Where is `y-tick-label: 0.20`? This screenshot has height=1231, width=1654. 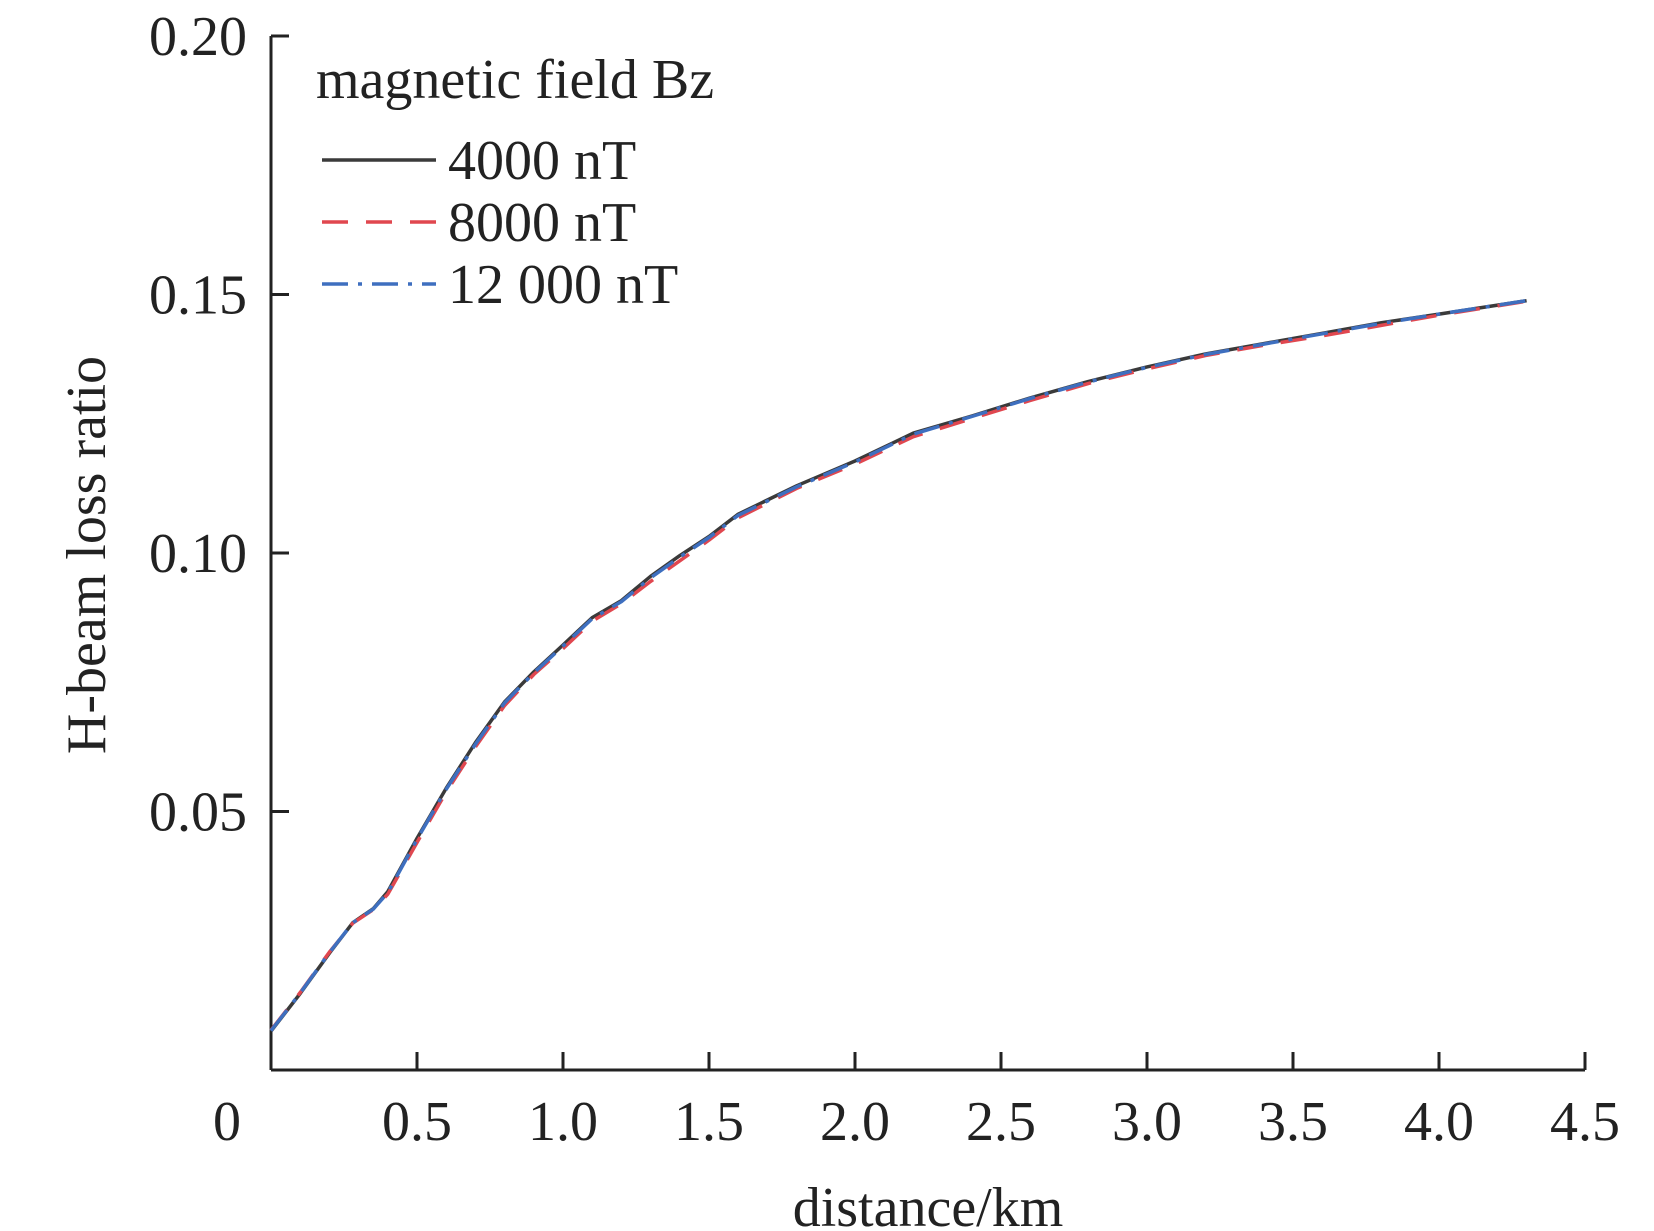 y-tick-label: 0.20 is located at coordinates (198, 37).